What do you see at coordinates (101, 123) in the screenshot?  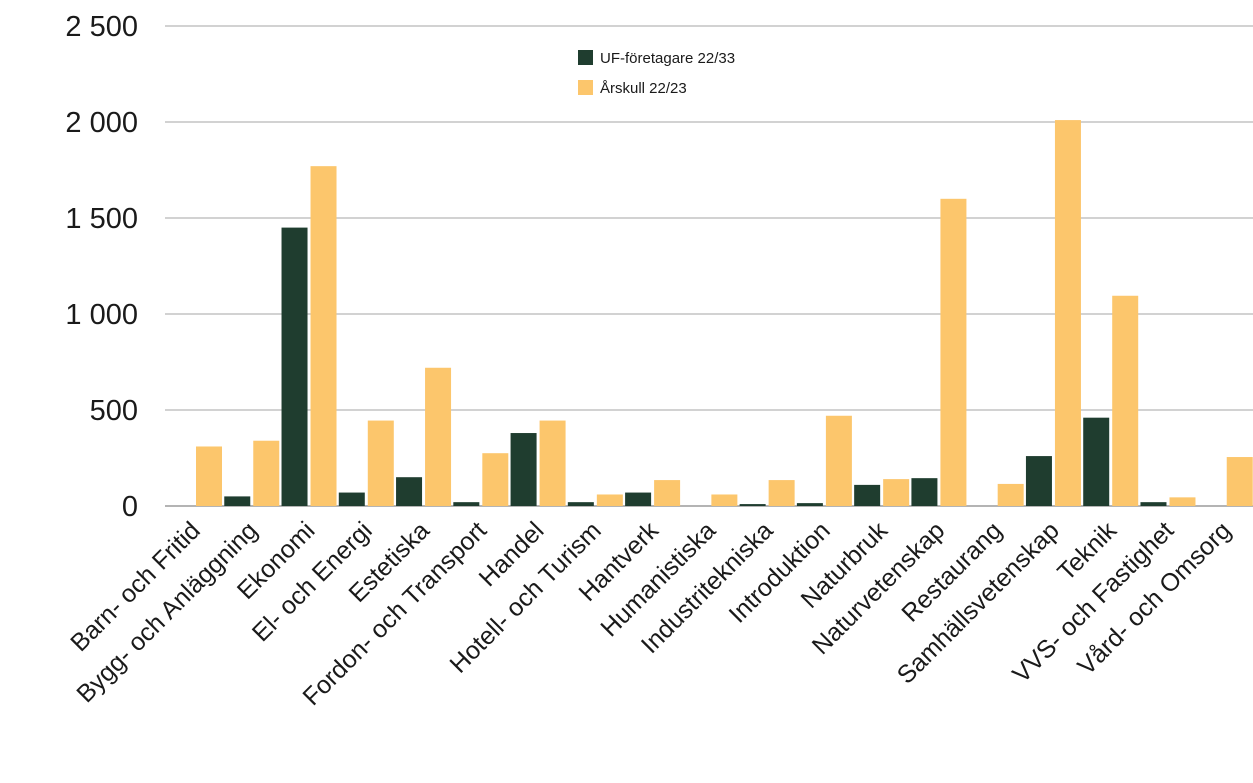 I see `y-tick-label: 2 000` at bounding box center [101, 123].